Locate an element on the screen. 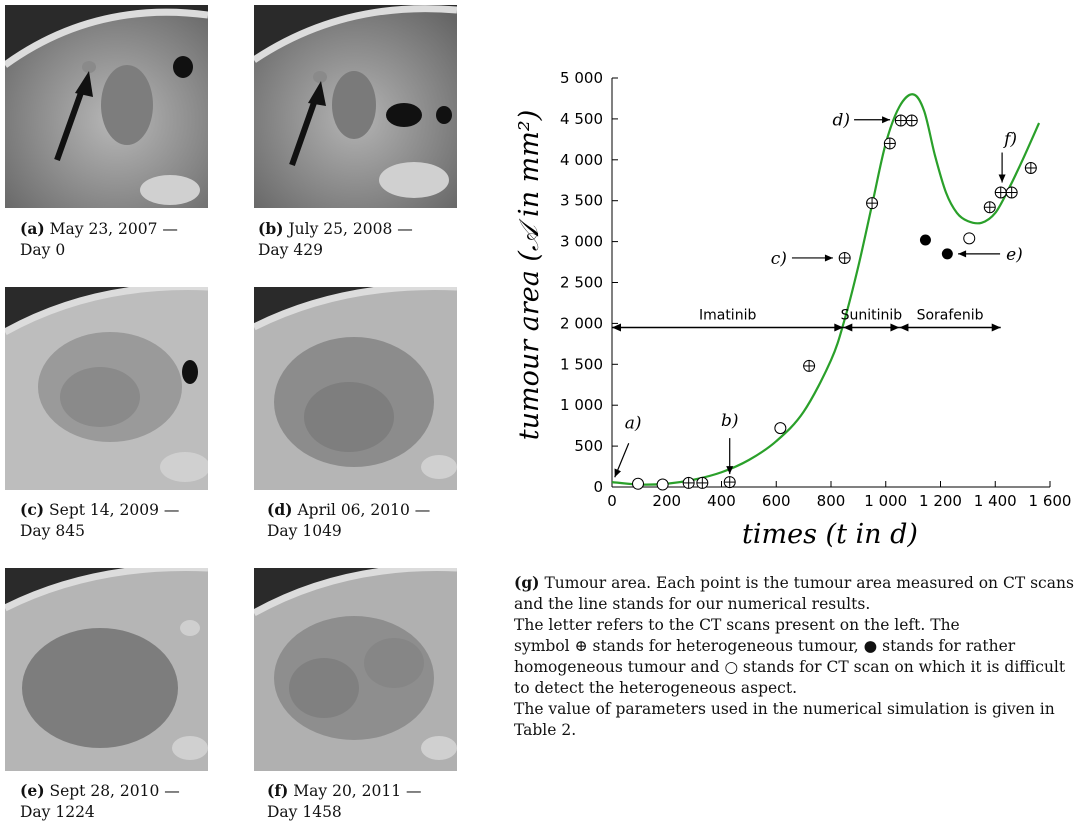 The width and height of the screenshot is (1084, 827). treatment-arrows: Imatinib Sunitinib Sorafenib is located at coordinates (806, 319).